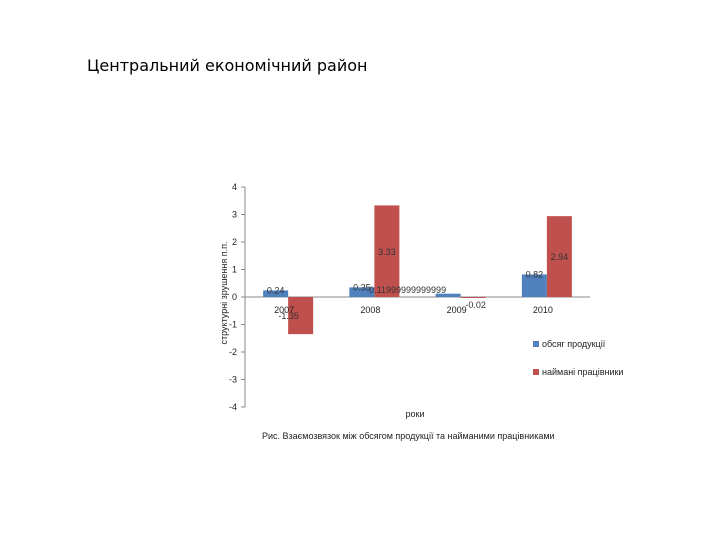  Describe the element at coordinates (233, 352) in the screenshot. I see `y-tick-label: -2` at that location.